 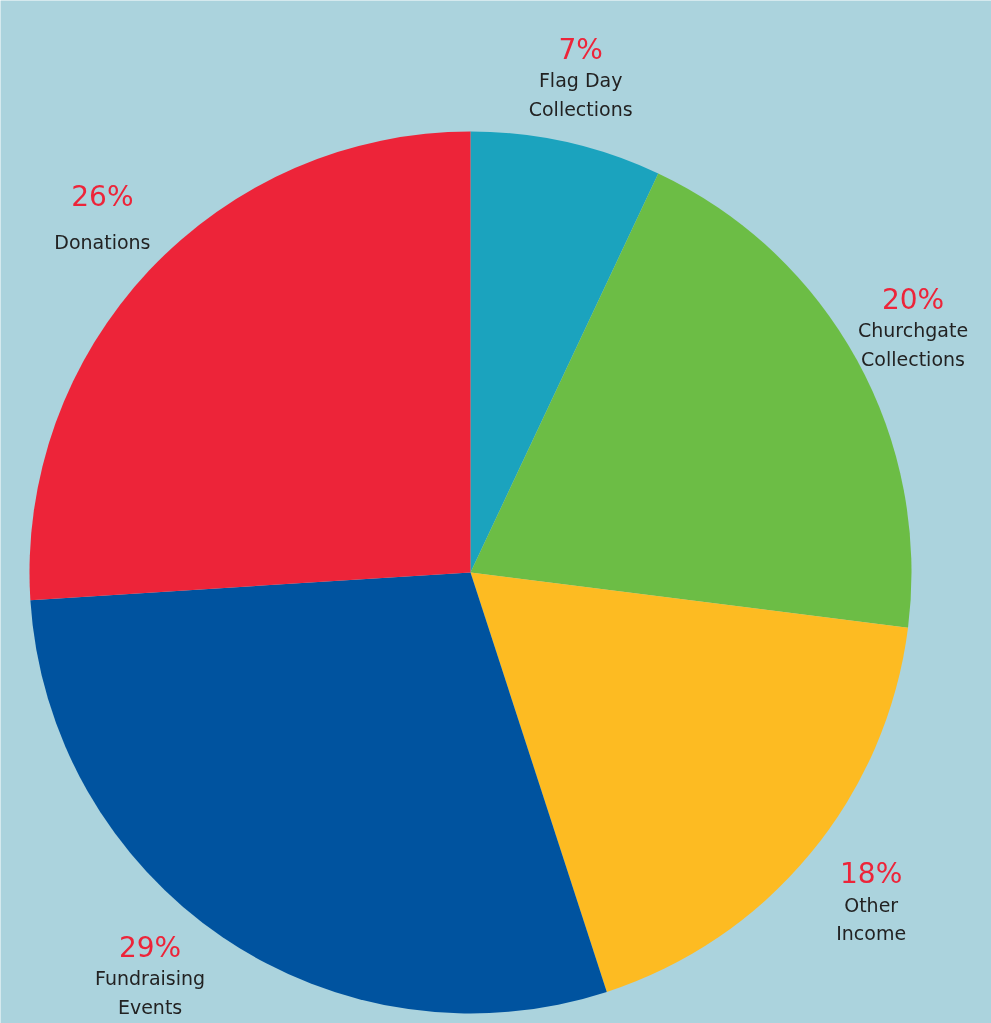 What do you see at coordinates (871, 874) in the screenshot?
I see `data-label: 18%` at bounding box center [871, 874].